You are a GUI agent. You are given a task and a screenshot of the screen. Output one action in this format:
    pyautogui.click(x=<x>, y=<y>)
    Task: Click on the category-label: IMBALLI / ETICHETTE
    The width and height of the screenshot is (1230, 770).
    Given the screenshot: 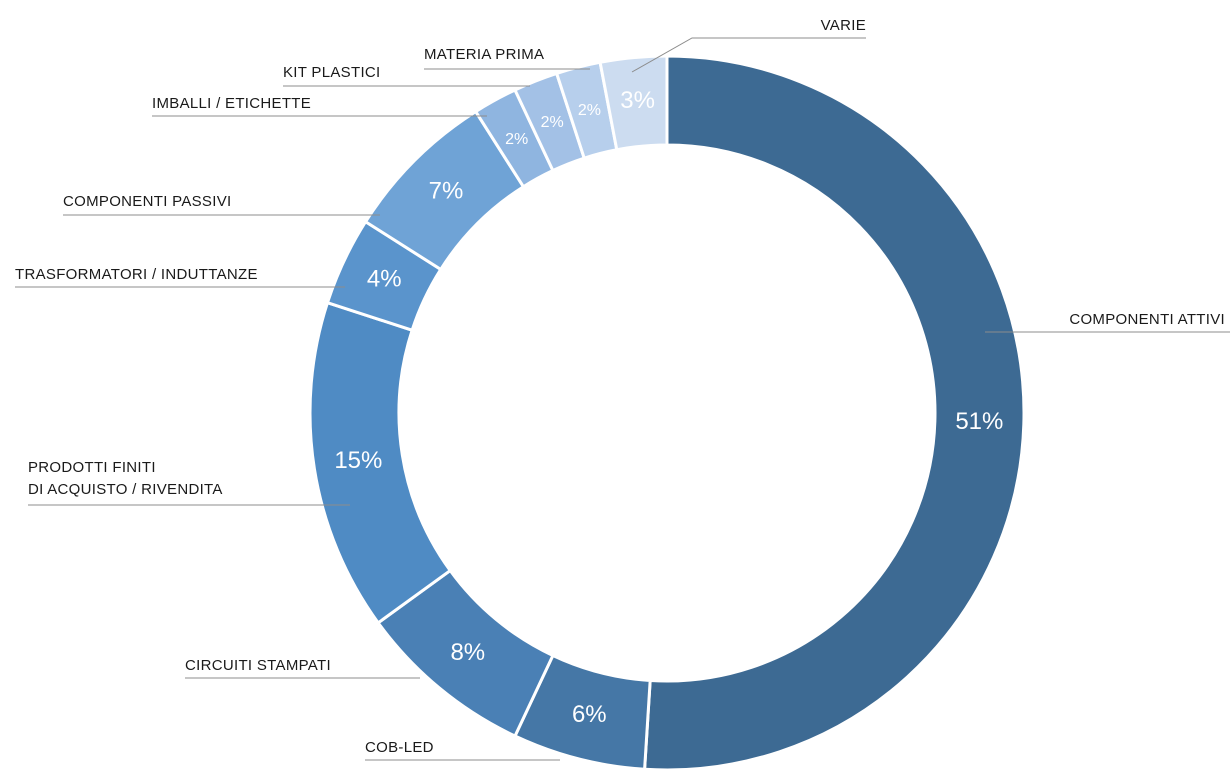 What is the action you would take?
    pyautogui.click(x=231, y=103)
    